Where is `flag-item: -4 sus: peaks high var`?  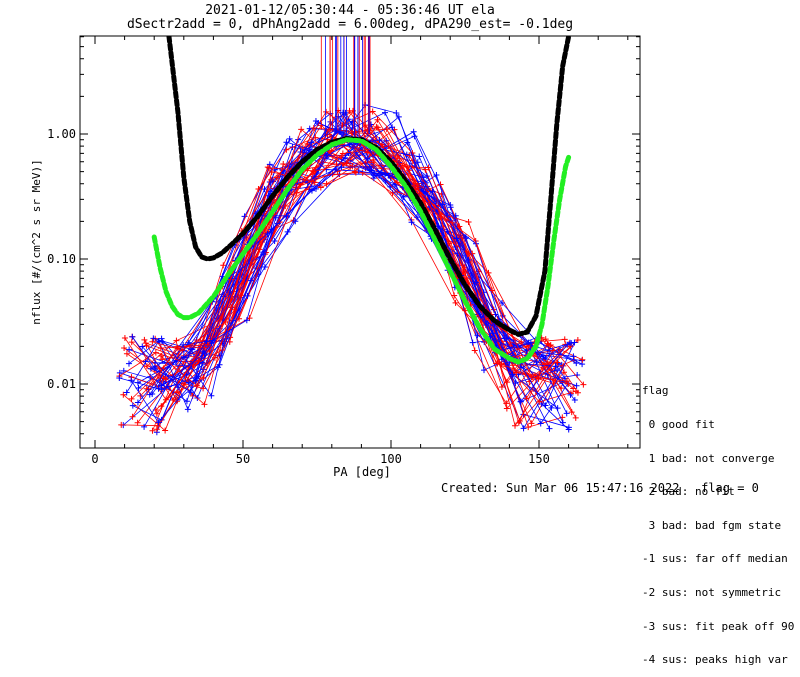 flag-item: -4 sus: peaks high var is located at coordinates (715, 660).